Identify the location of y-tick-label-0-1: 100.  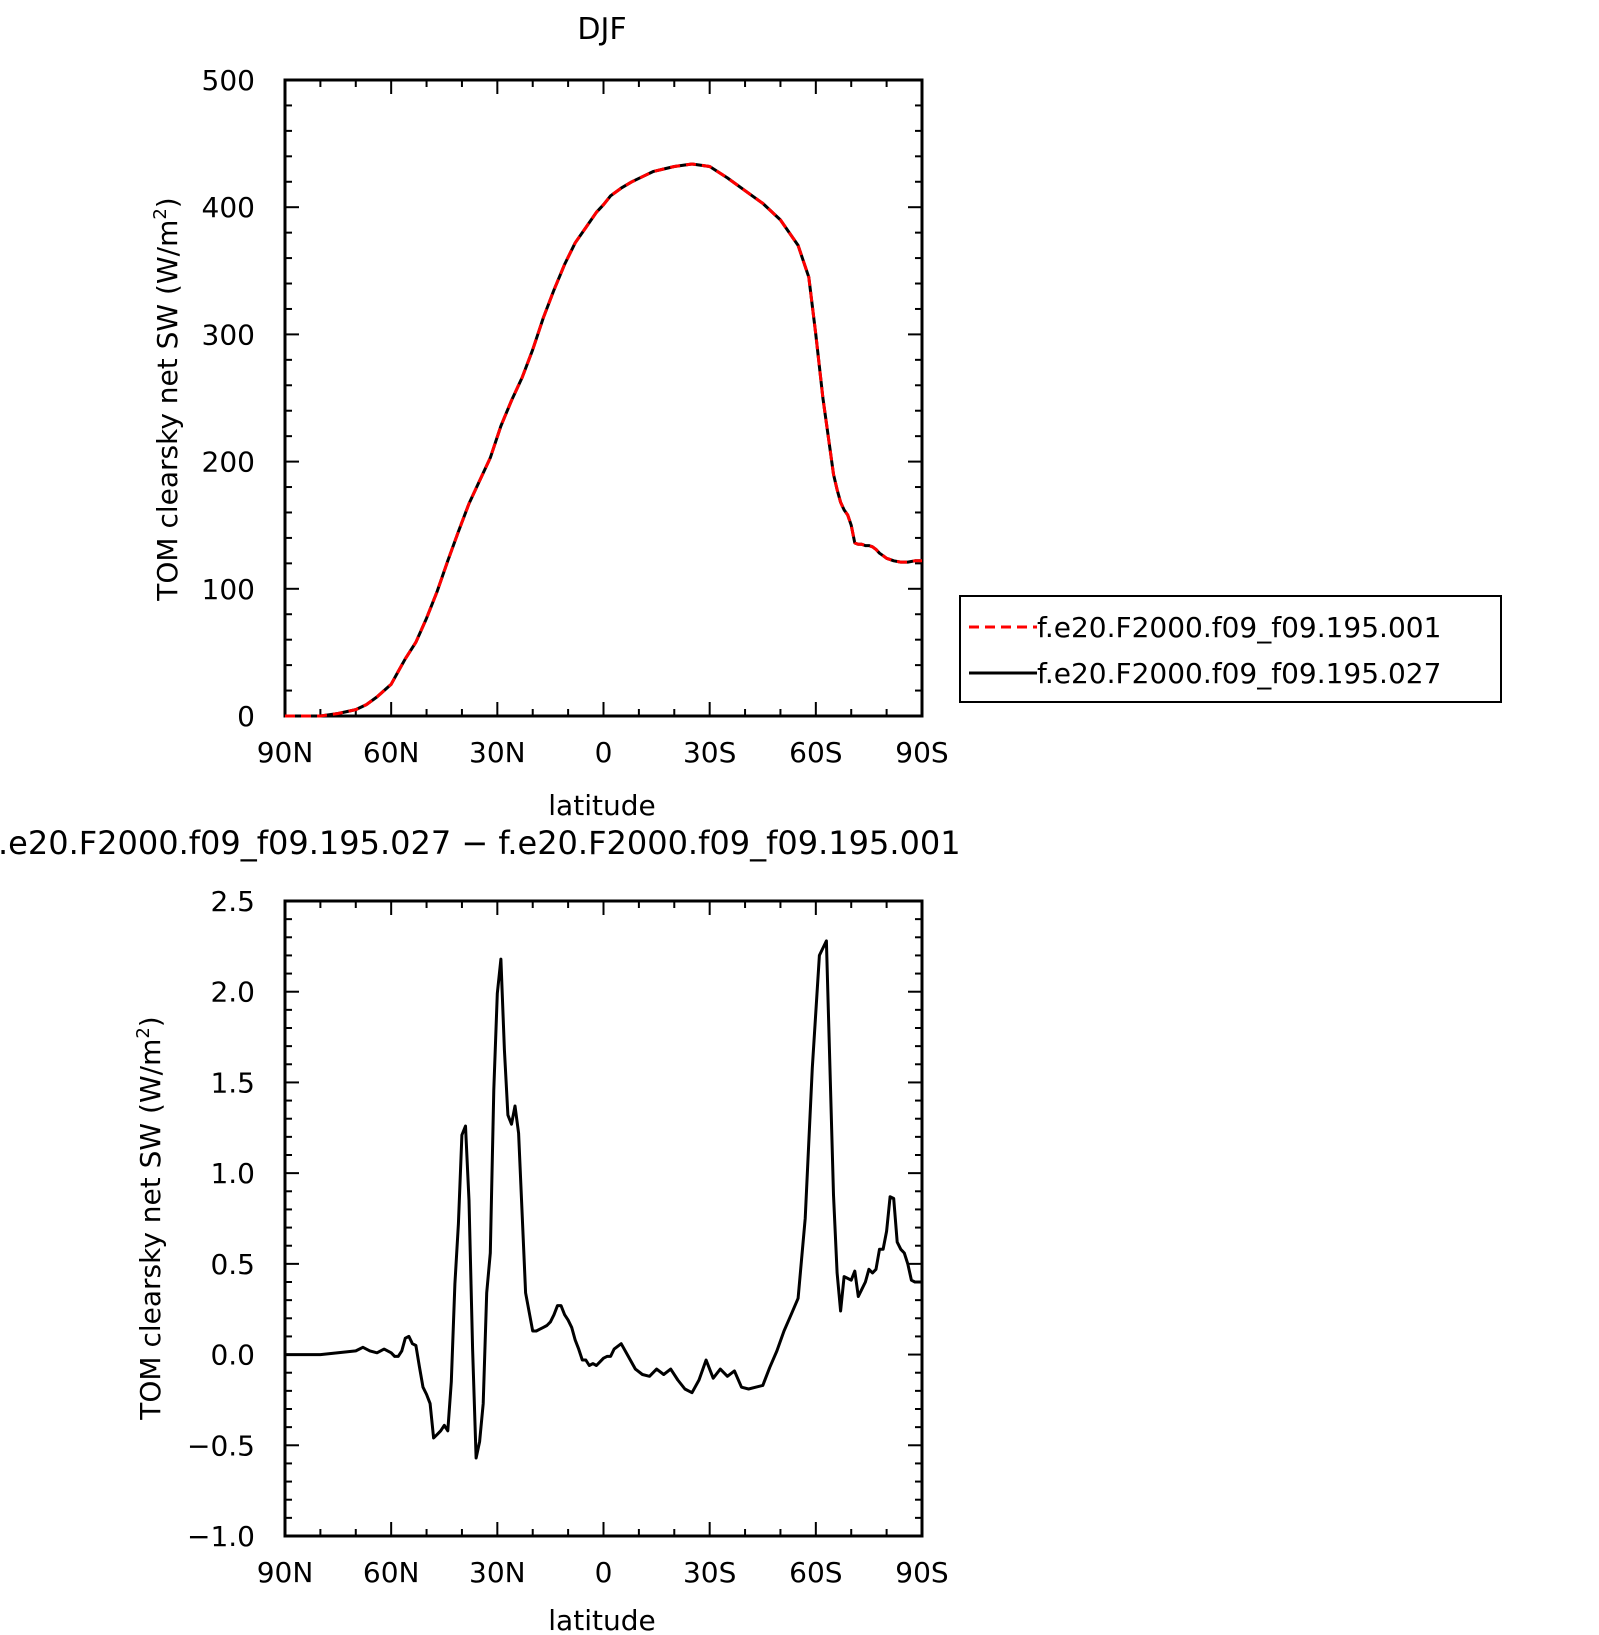
(228, 589).